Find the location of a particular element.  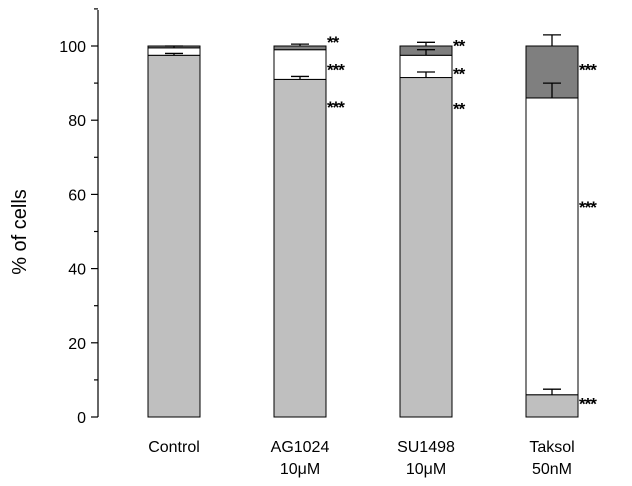

y-tick-label: 80 is located at coordinates (77, 121).